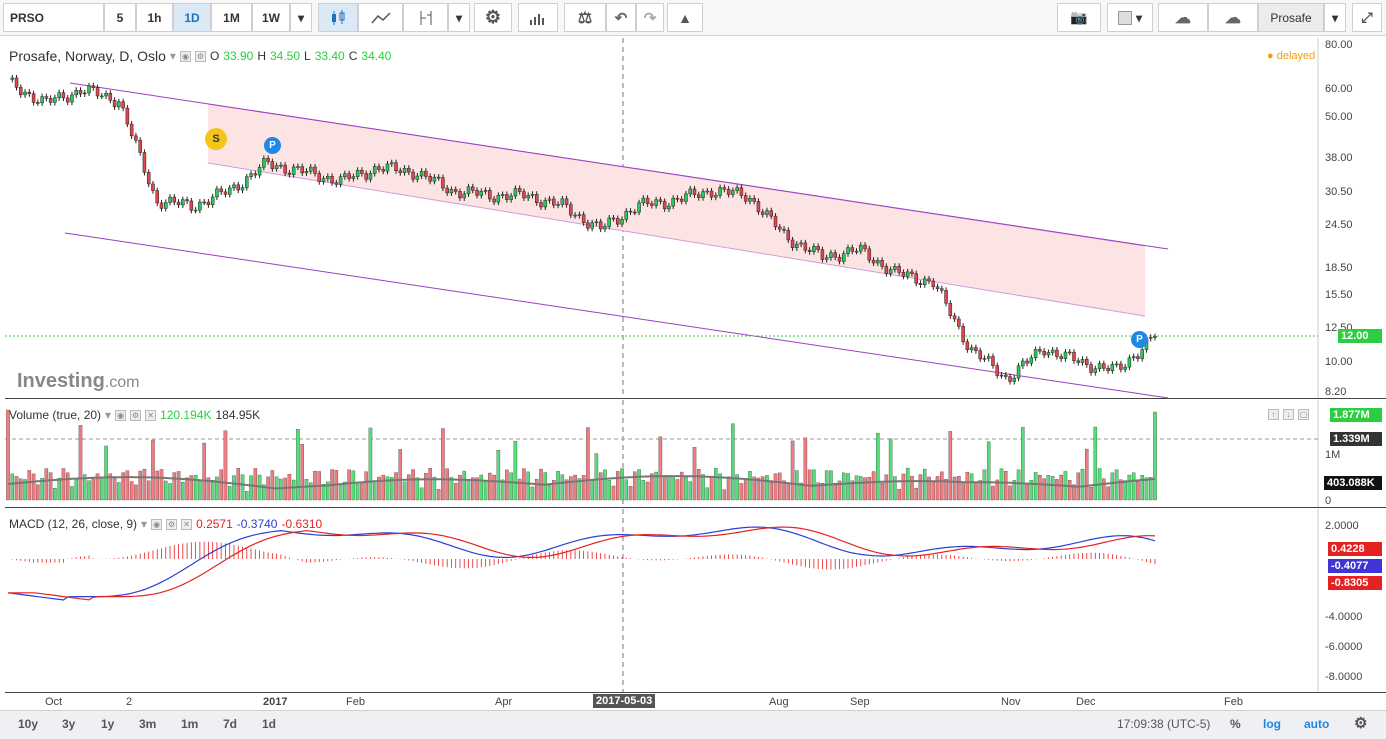 This screenshot has height=739, width=1386. Describe the element at coordinates (28, 724) in the screenshot. I see `range-10y: 10y` at that location.